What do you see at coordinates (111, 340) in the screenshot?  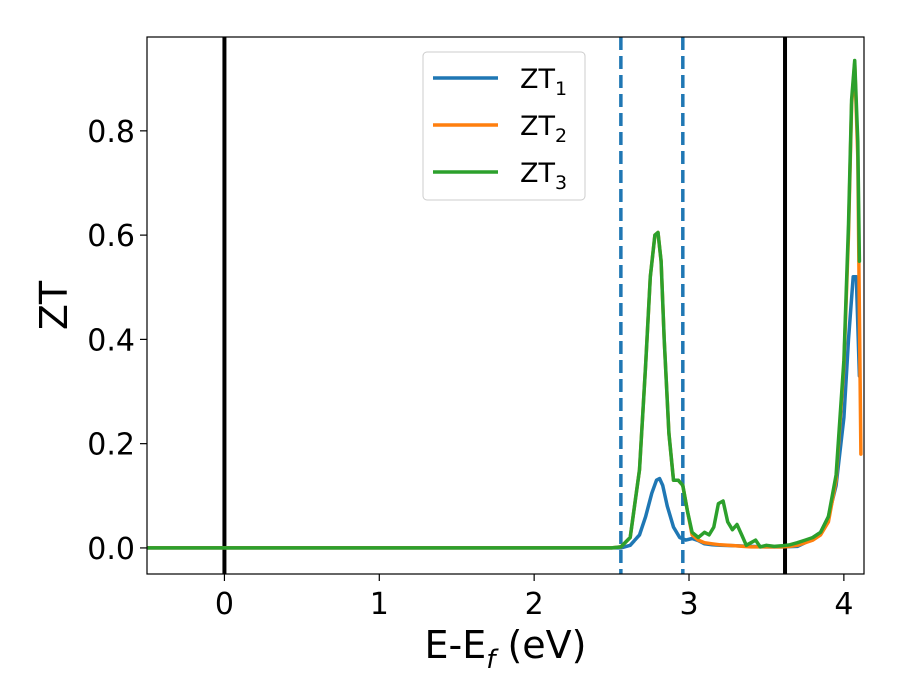 I see `y-tick-label: 0.4` at bounding box center [111, 340].